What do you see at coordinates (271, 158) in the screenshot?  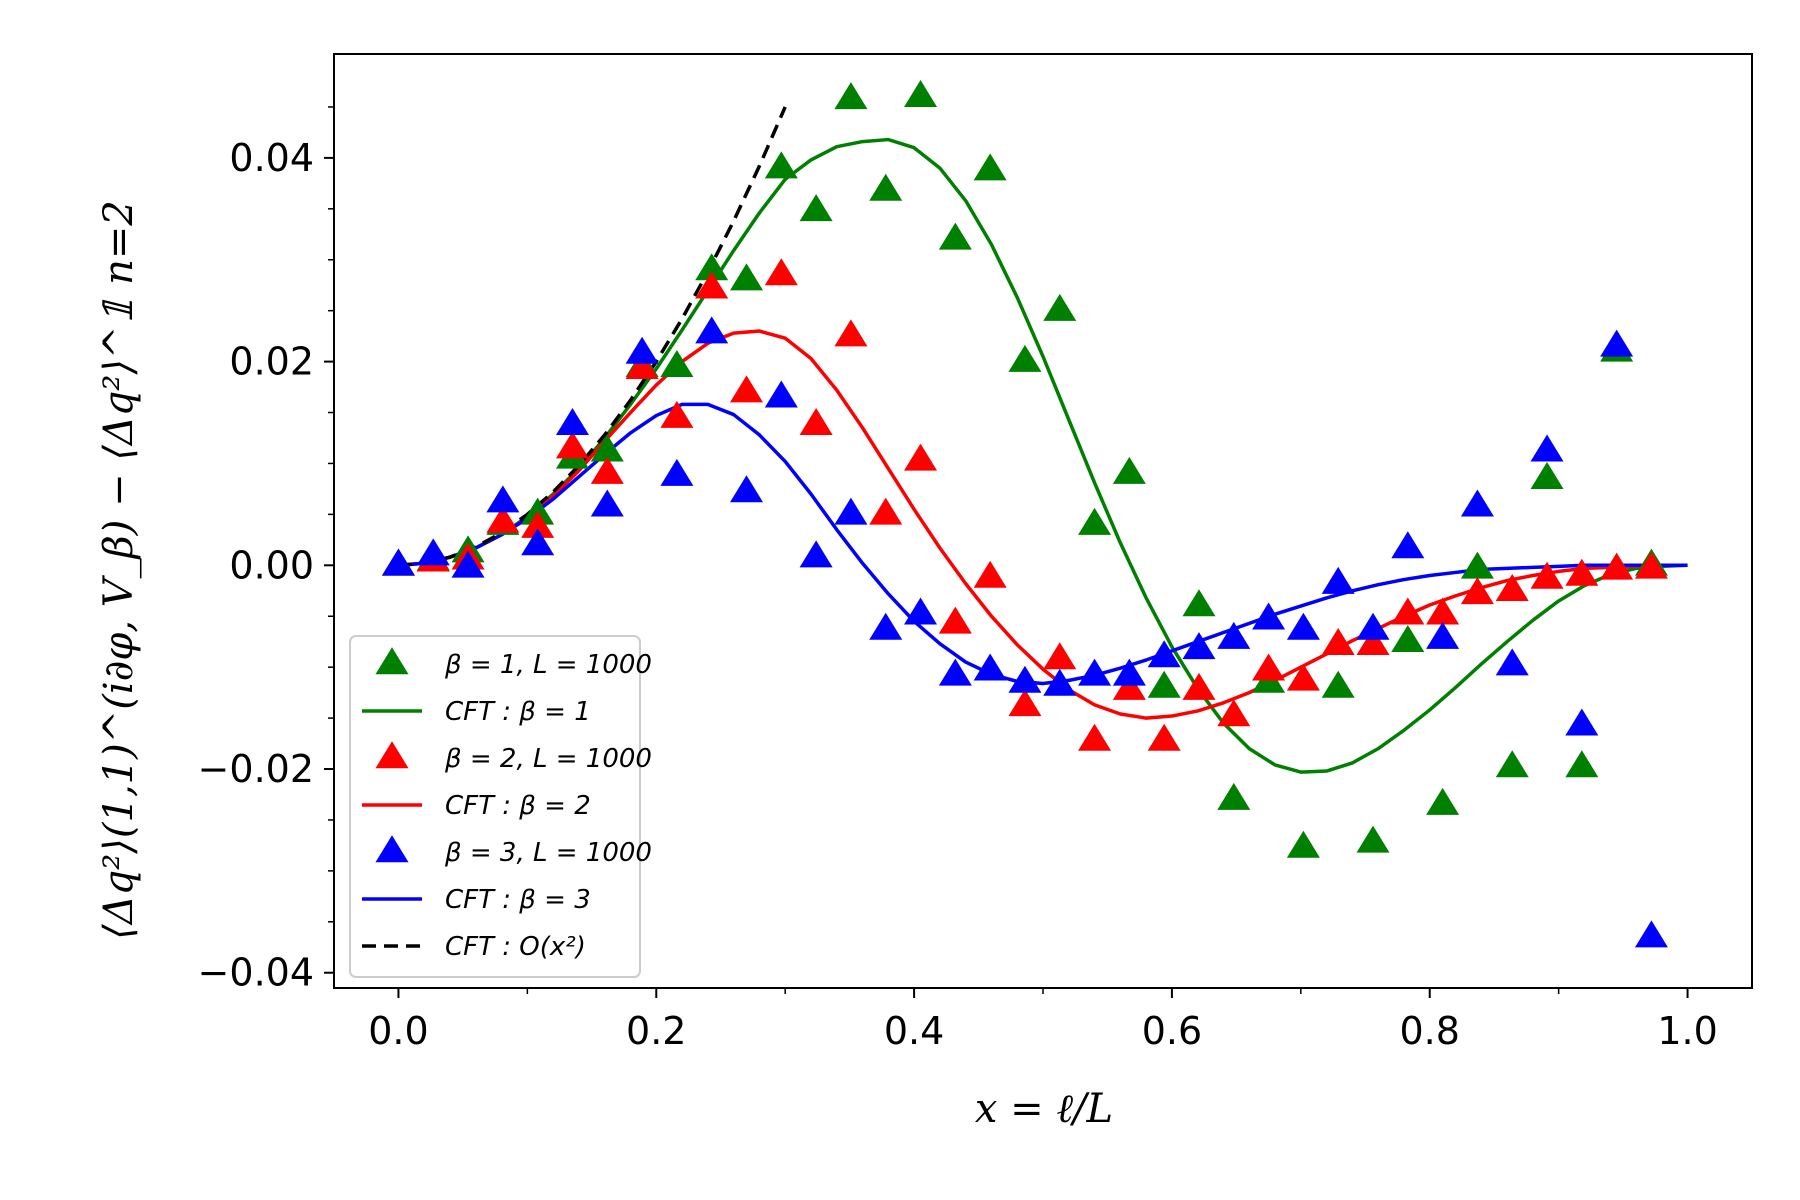 I see `y-tick-label: 0.04` at bounding box center [271, 158].